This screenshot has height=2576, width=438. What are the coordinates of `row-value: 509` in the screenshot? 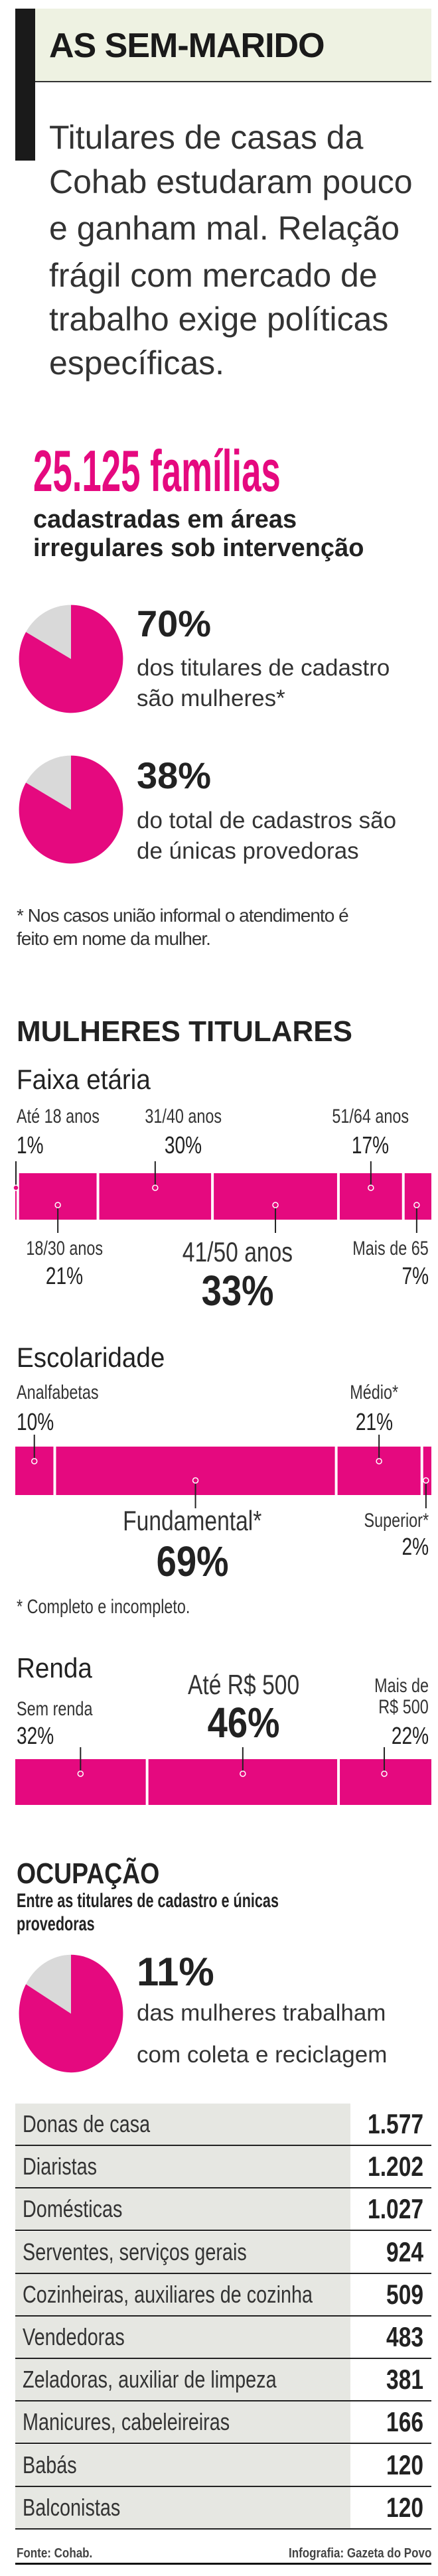 It's located at (400, 2295).